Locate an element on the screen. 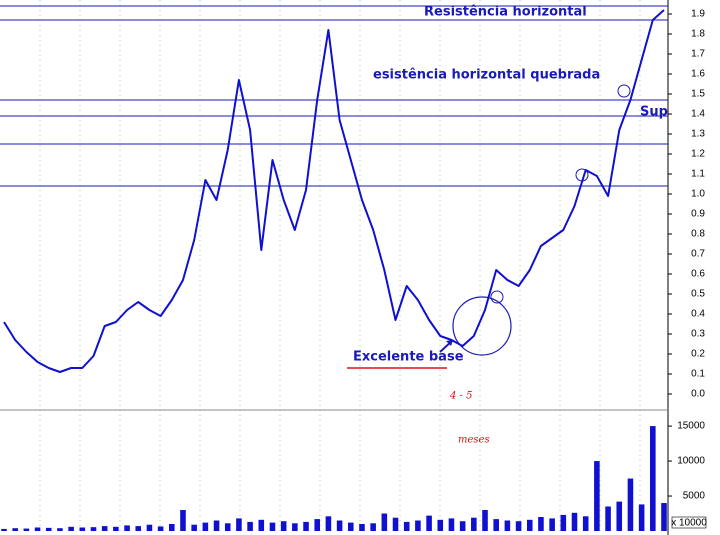 The width and height of the screenshot is (720, 535). annotation: Sup is located at coordinates (654, 112).